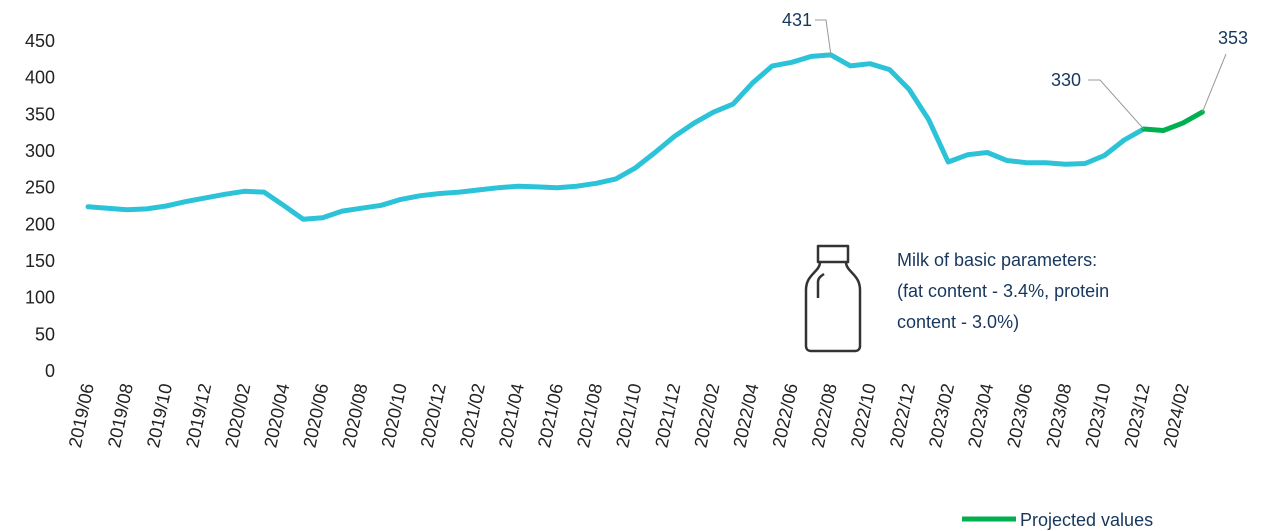 The image size is (1268, 531). I want to click on x-tick-label: 2022/08, so click(824, 416).